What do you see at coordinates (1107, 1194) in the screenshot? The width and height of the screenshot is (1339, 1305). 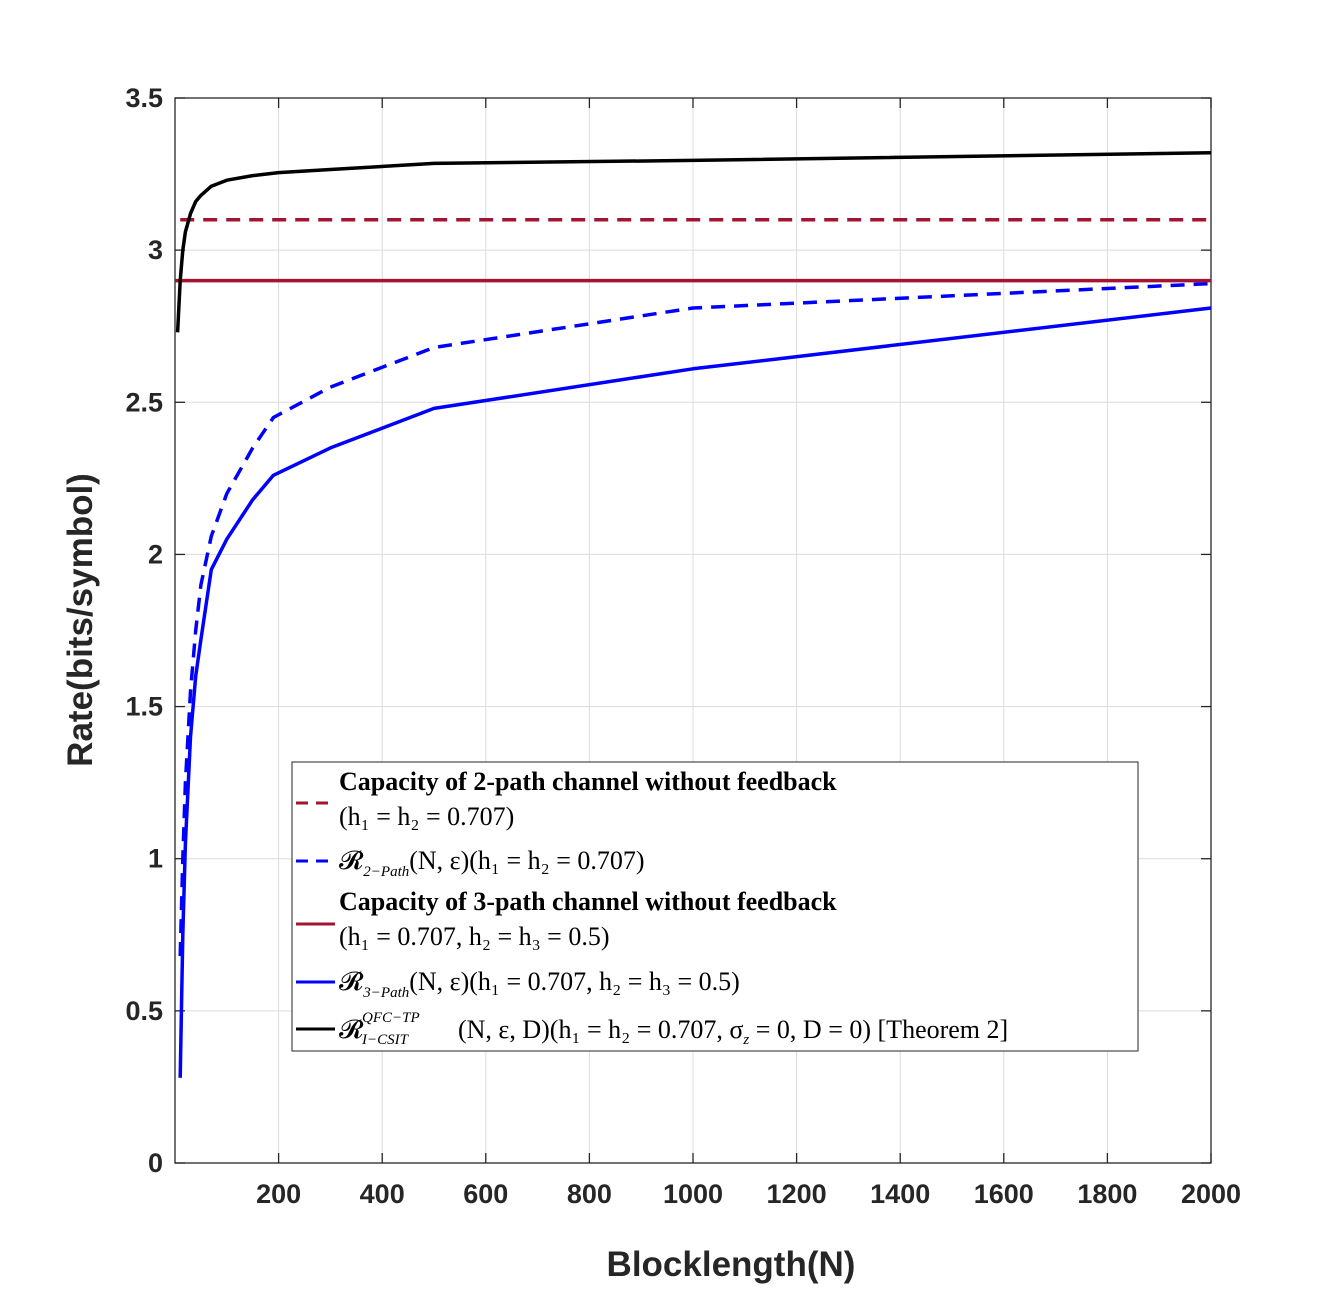 I see `x-tick-label: 1800` at bounding box center [1107, 1194].